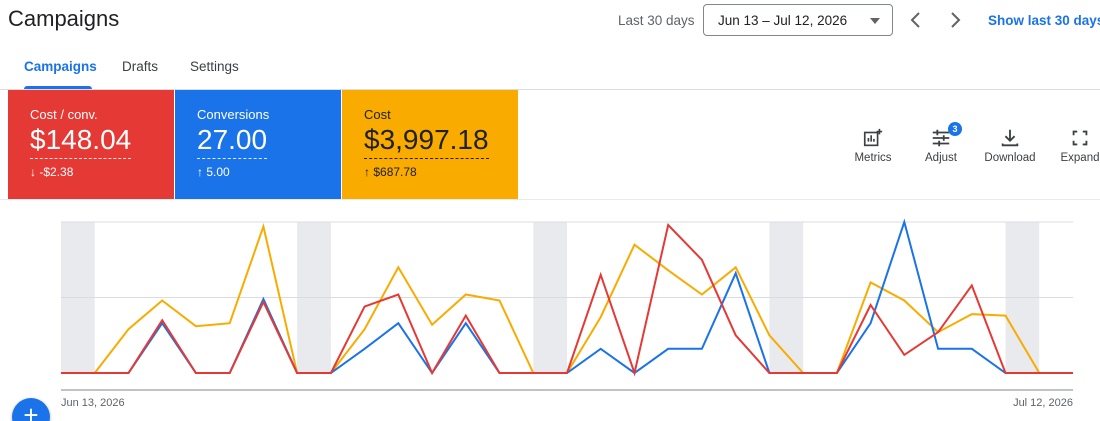  I want to click on metric-label: Cost, so click(377, 114).